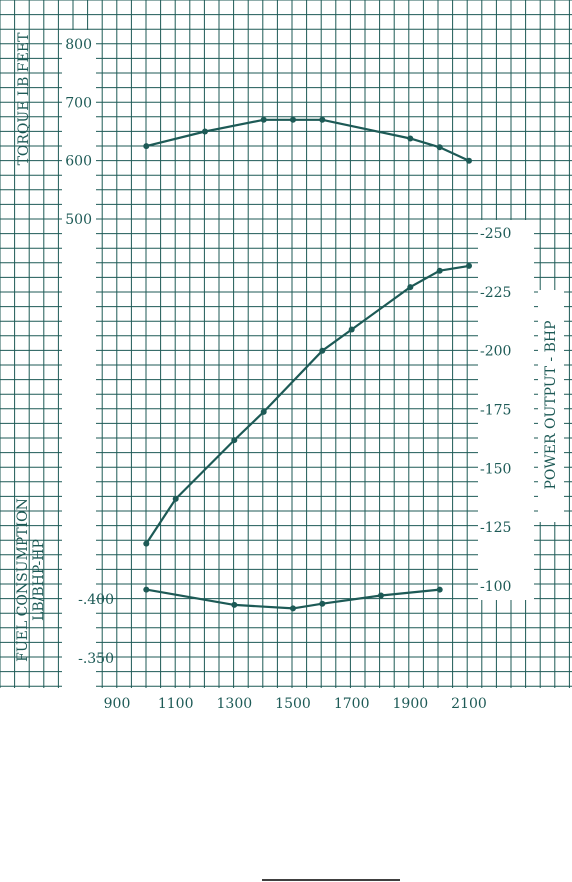 The image size is (572, 882). What do you see at coordinates (96, 659) in the screenshot?
I see `fuel-tick-label: -.350` at bounding box center [96, 659].